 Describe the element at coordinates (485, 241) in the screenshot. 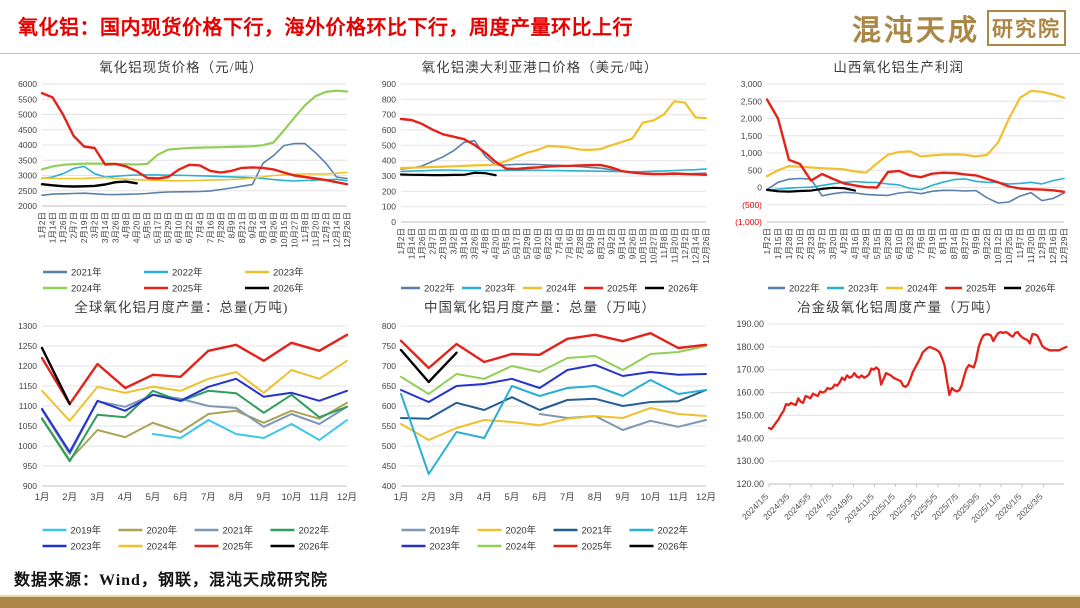

I see `svg-text: 4月8日` at that location.